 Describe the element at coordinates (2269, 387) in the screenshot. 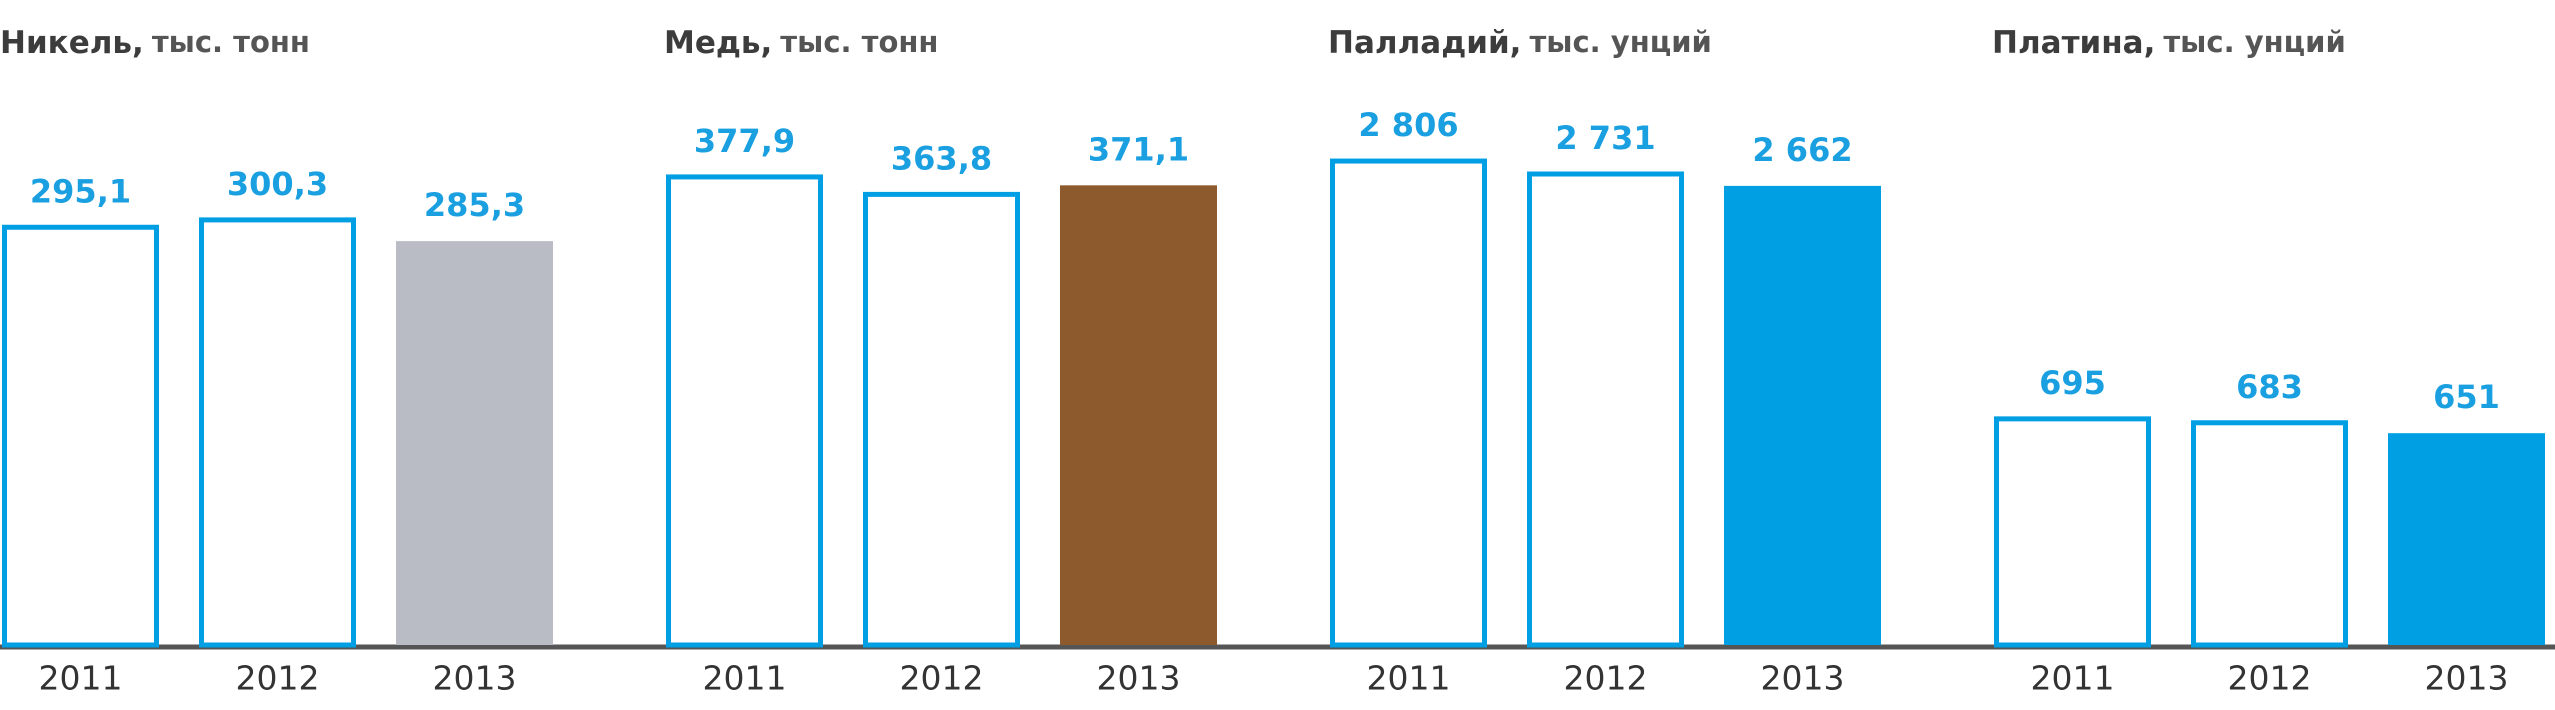

I see `value-label: 683` at that location.